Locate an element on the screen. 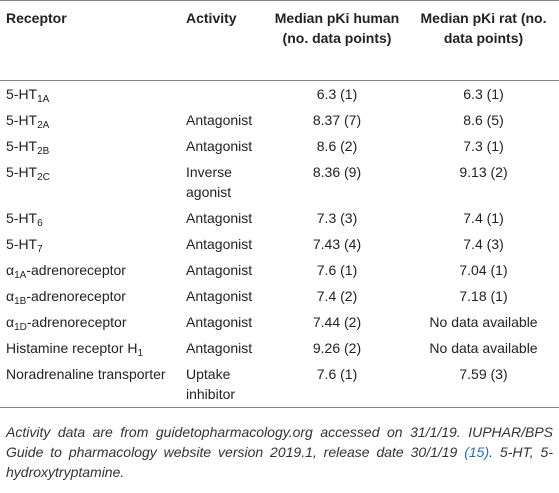 The image size is (559, 493). reference-link: (15) is located at coordinates (477, 452).